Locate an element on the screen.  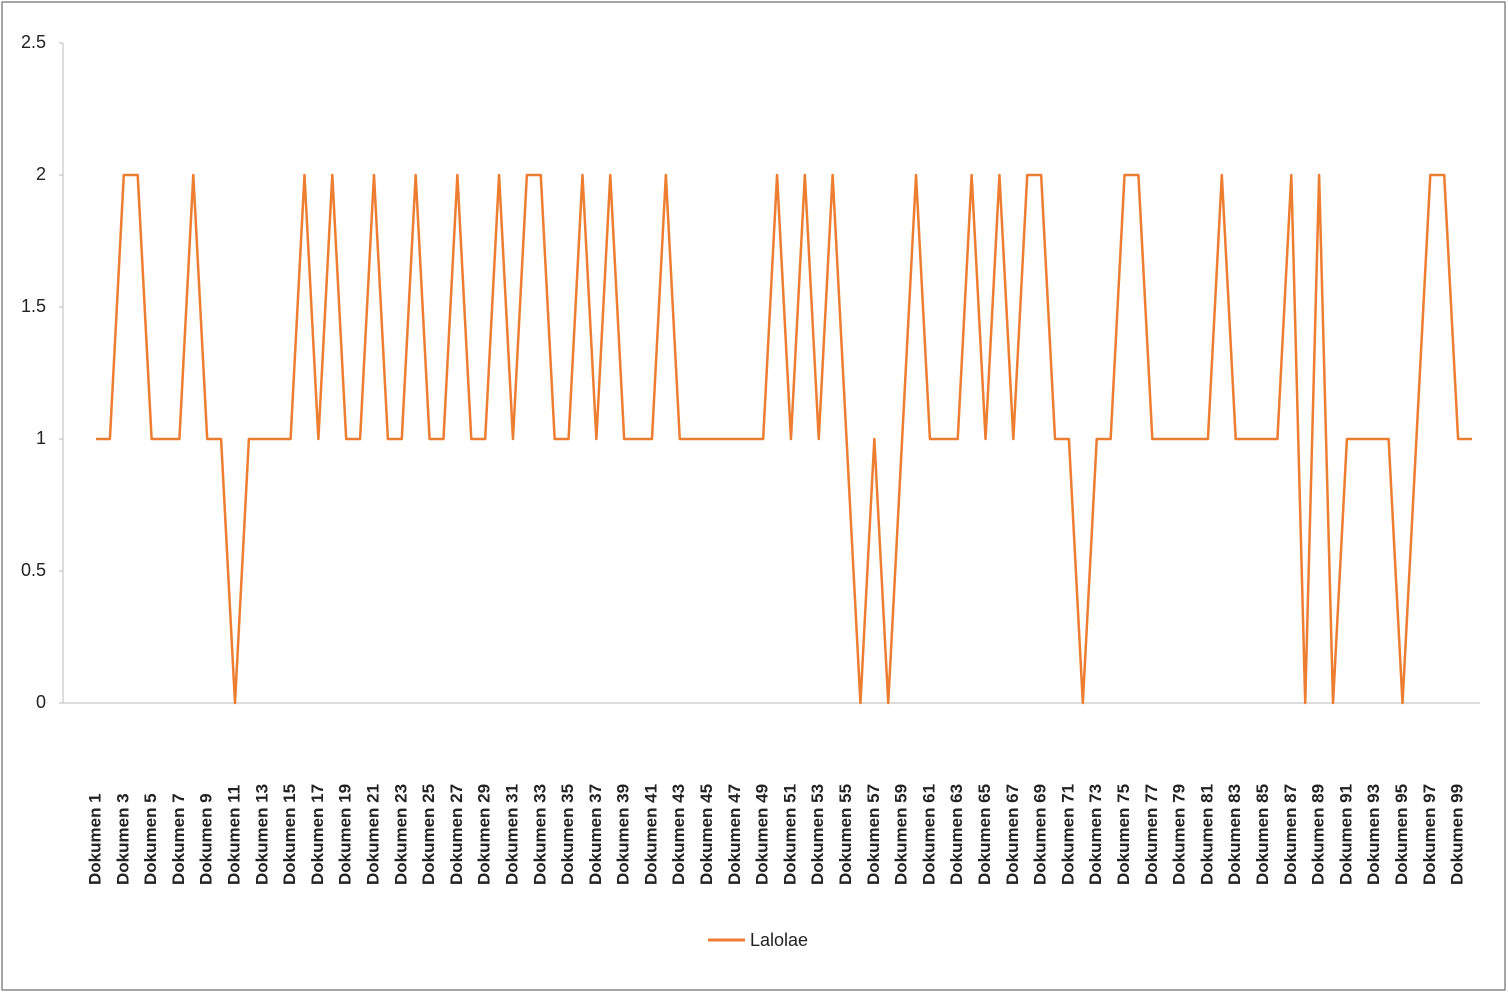
x-tick-label: Dokumen 79 is located at coordinates (1179, 834).